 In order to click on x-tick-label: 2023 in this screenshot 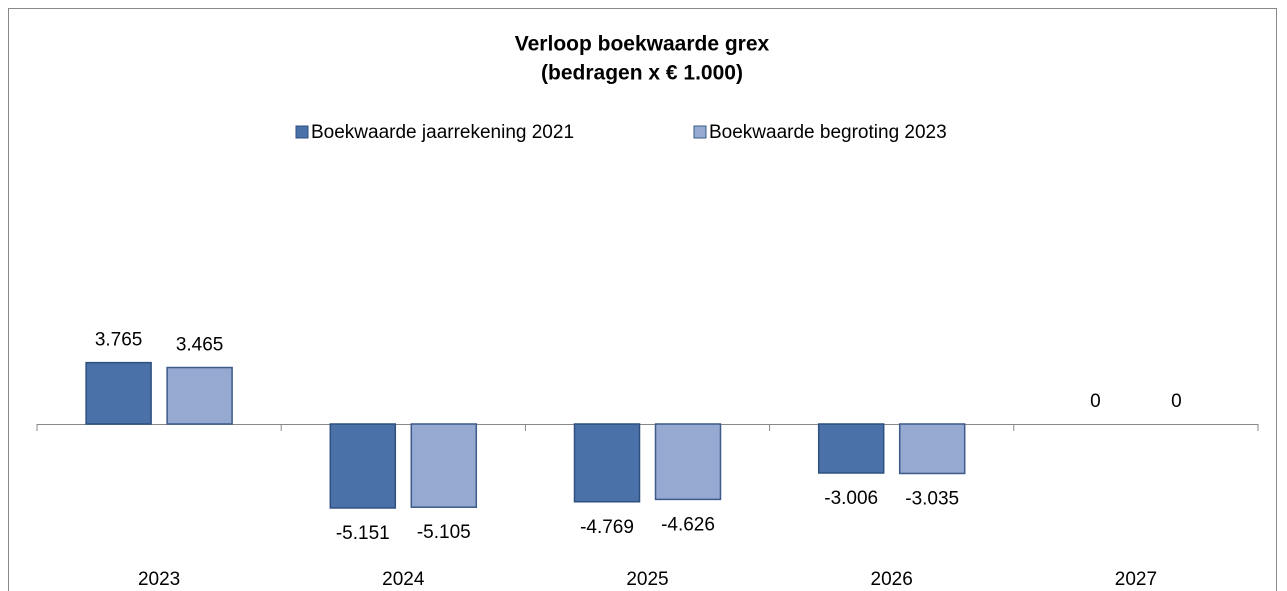, I will do `click(159, 579)`.